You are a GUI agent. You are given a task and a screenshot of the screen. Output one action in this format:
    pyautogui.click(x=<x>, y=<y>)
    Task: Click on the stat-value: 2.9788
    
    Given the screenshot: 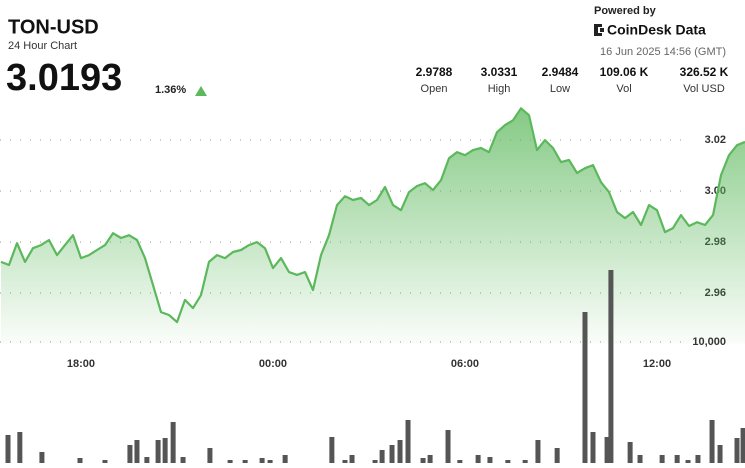 What is the action you would take?
    pyautogui.click(x=434, y=72)
    